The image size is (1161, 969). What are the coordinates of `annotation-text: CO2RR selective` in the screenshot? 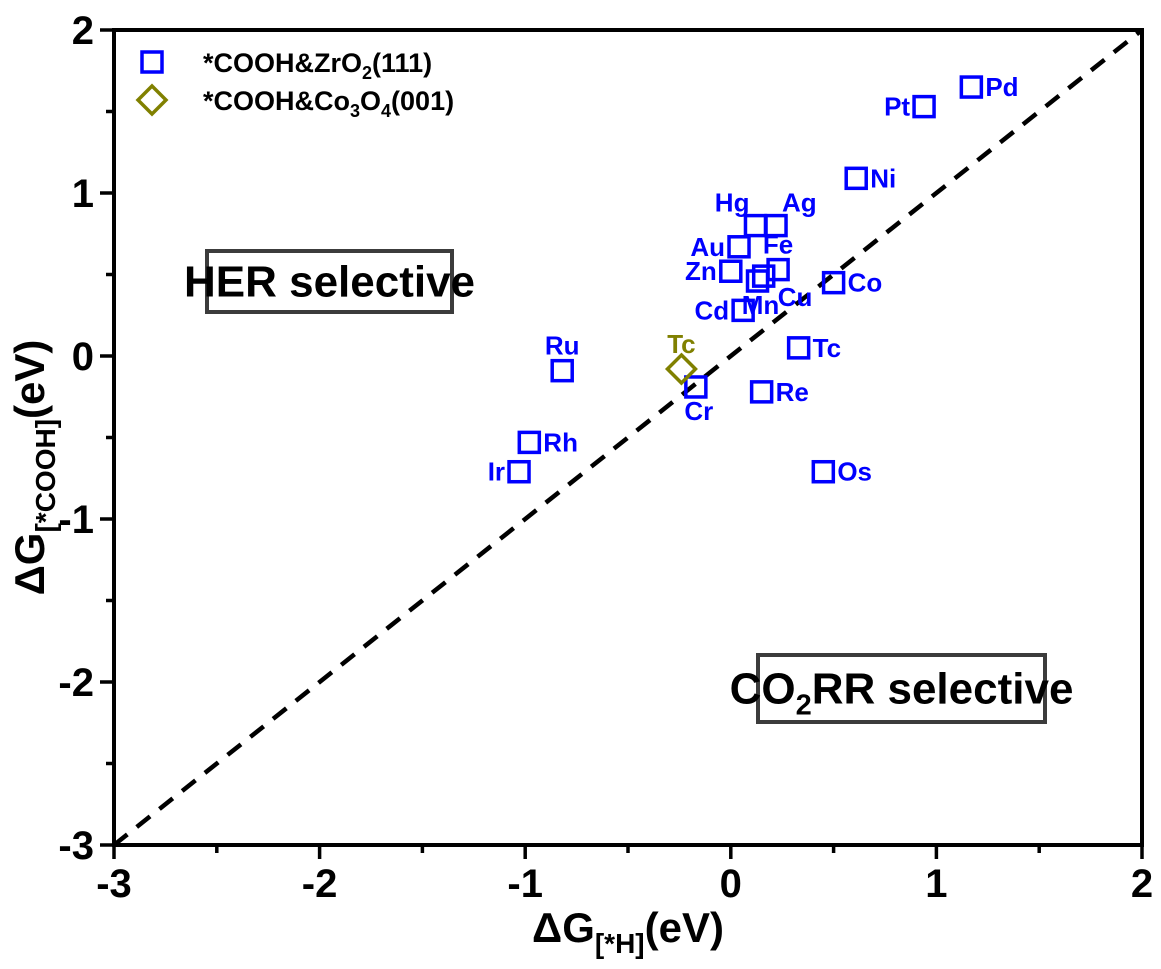 It's located at (902, 693).